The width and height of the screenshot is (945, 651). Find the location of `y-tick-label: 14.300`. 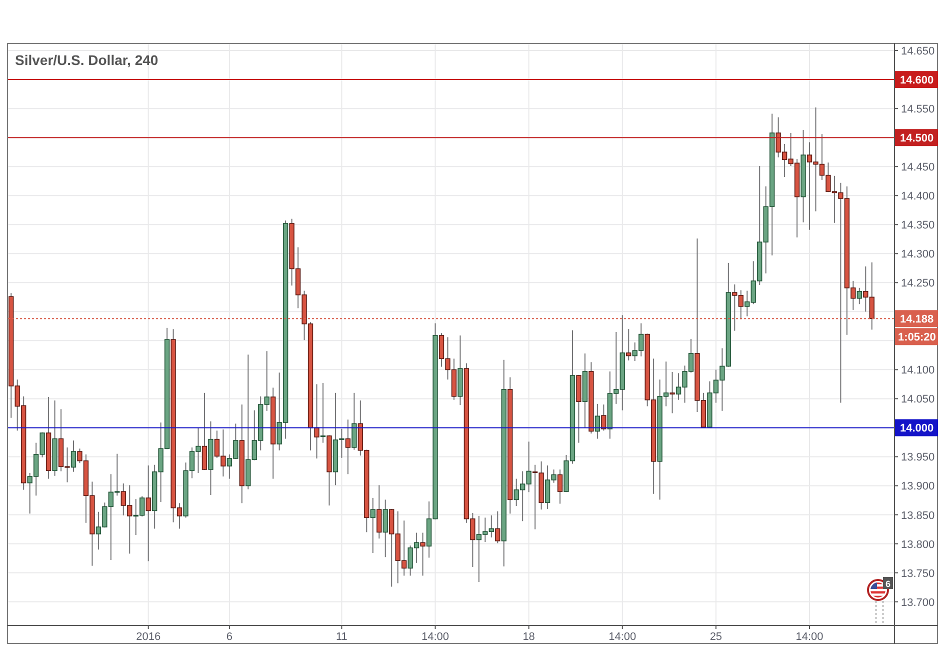

y-tick-label: 14.300 is located at coordinates (918, 254).